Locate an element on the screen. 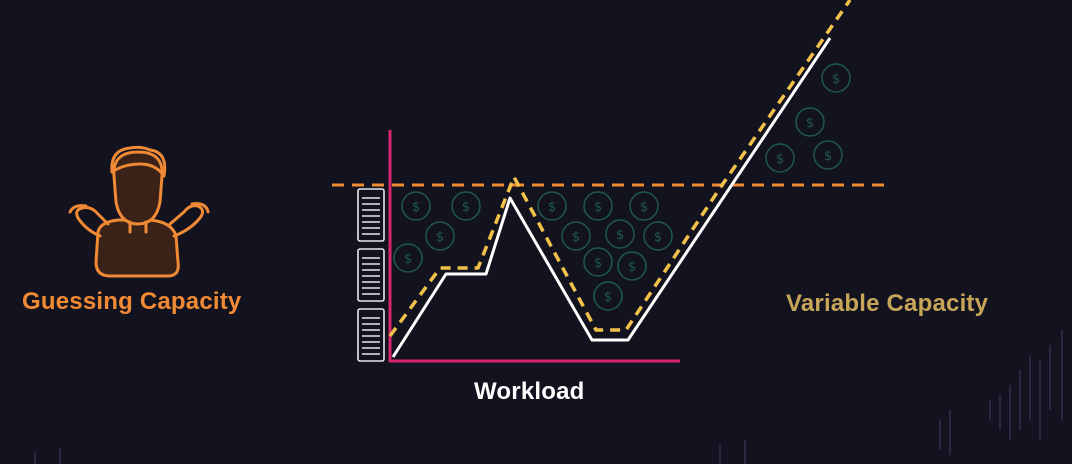  guessing-capacity-label: Guessing Capacity is located at coordinates (132, 301).